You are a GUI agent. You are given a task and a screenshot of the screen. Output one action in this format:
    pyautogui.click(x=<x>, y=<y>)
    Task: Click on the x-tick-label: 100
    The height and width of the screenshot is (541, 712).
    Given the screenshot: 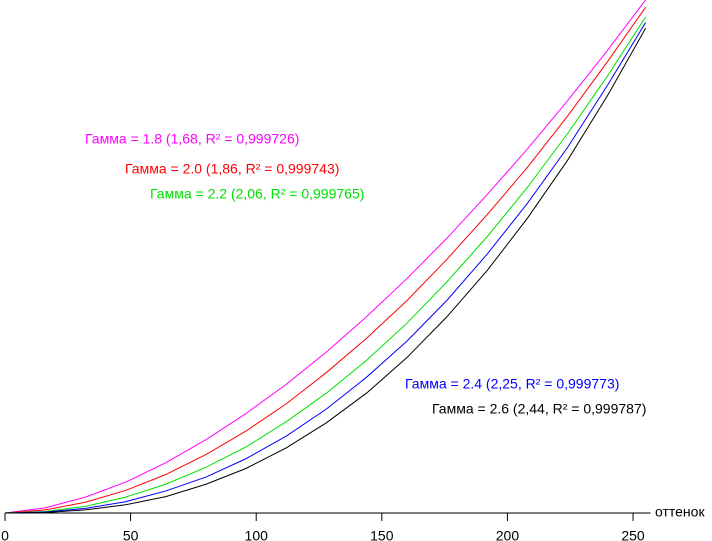 What is the action you would take?
    pyautogui.click(x=257, y=534)
    